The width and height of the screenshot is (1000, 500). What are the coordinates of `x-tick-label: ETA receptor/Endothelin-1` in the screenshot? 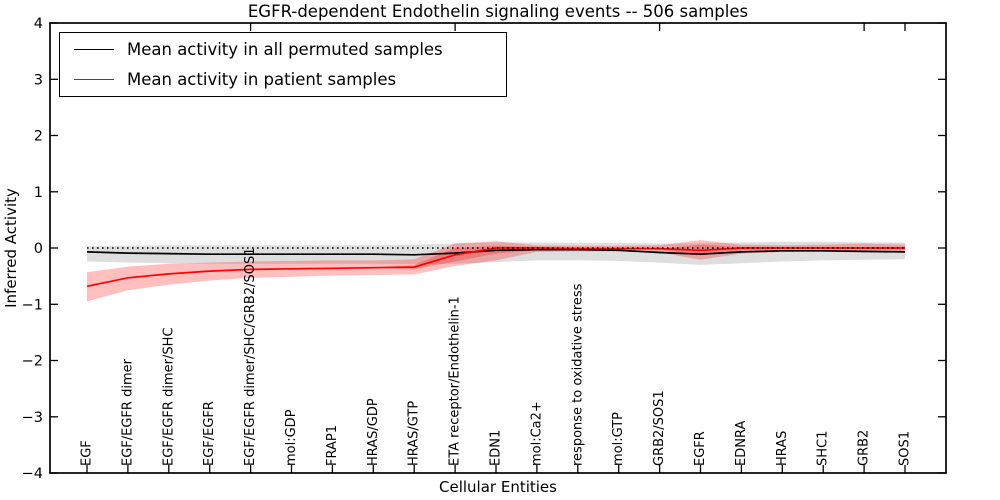 It's located at (455, 381).